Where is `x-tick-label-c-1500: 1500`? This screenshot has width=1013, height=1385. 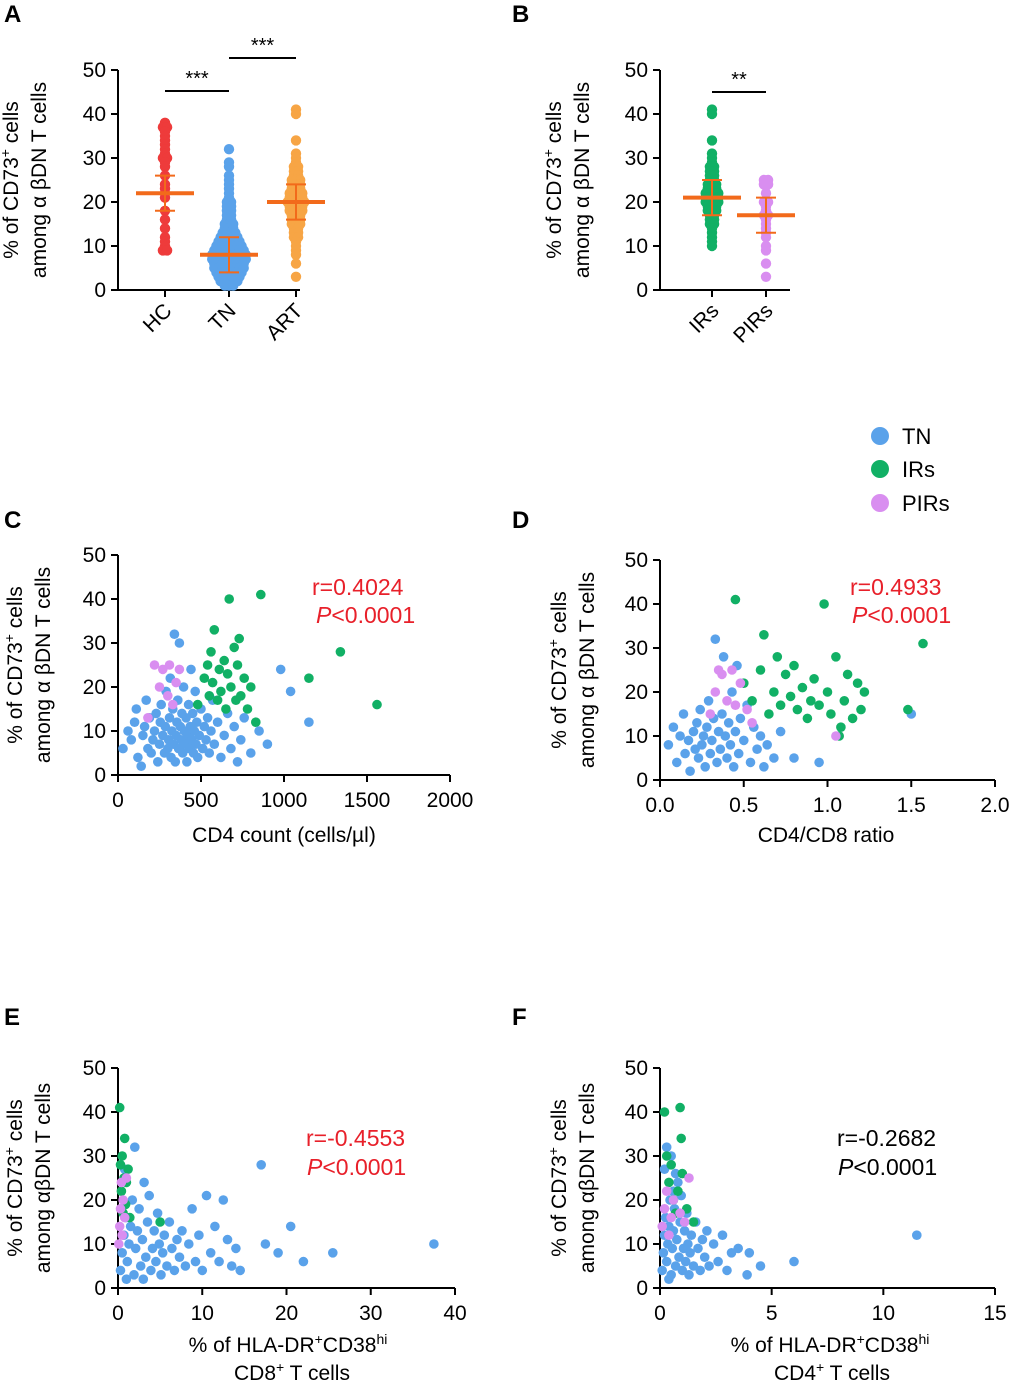 x-tick-label-c-1500: 1500 is located at coordinates (367, 800).